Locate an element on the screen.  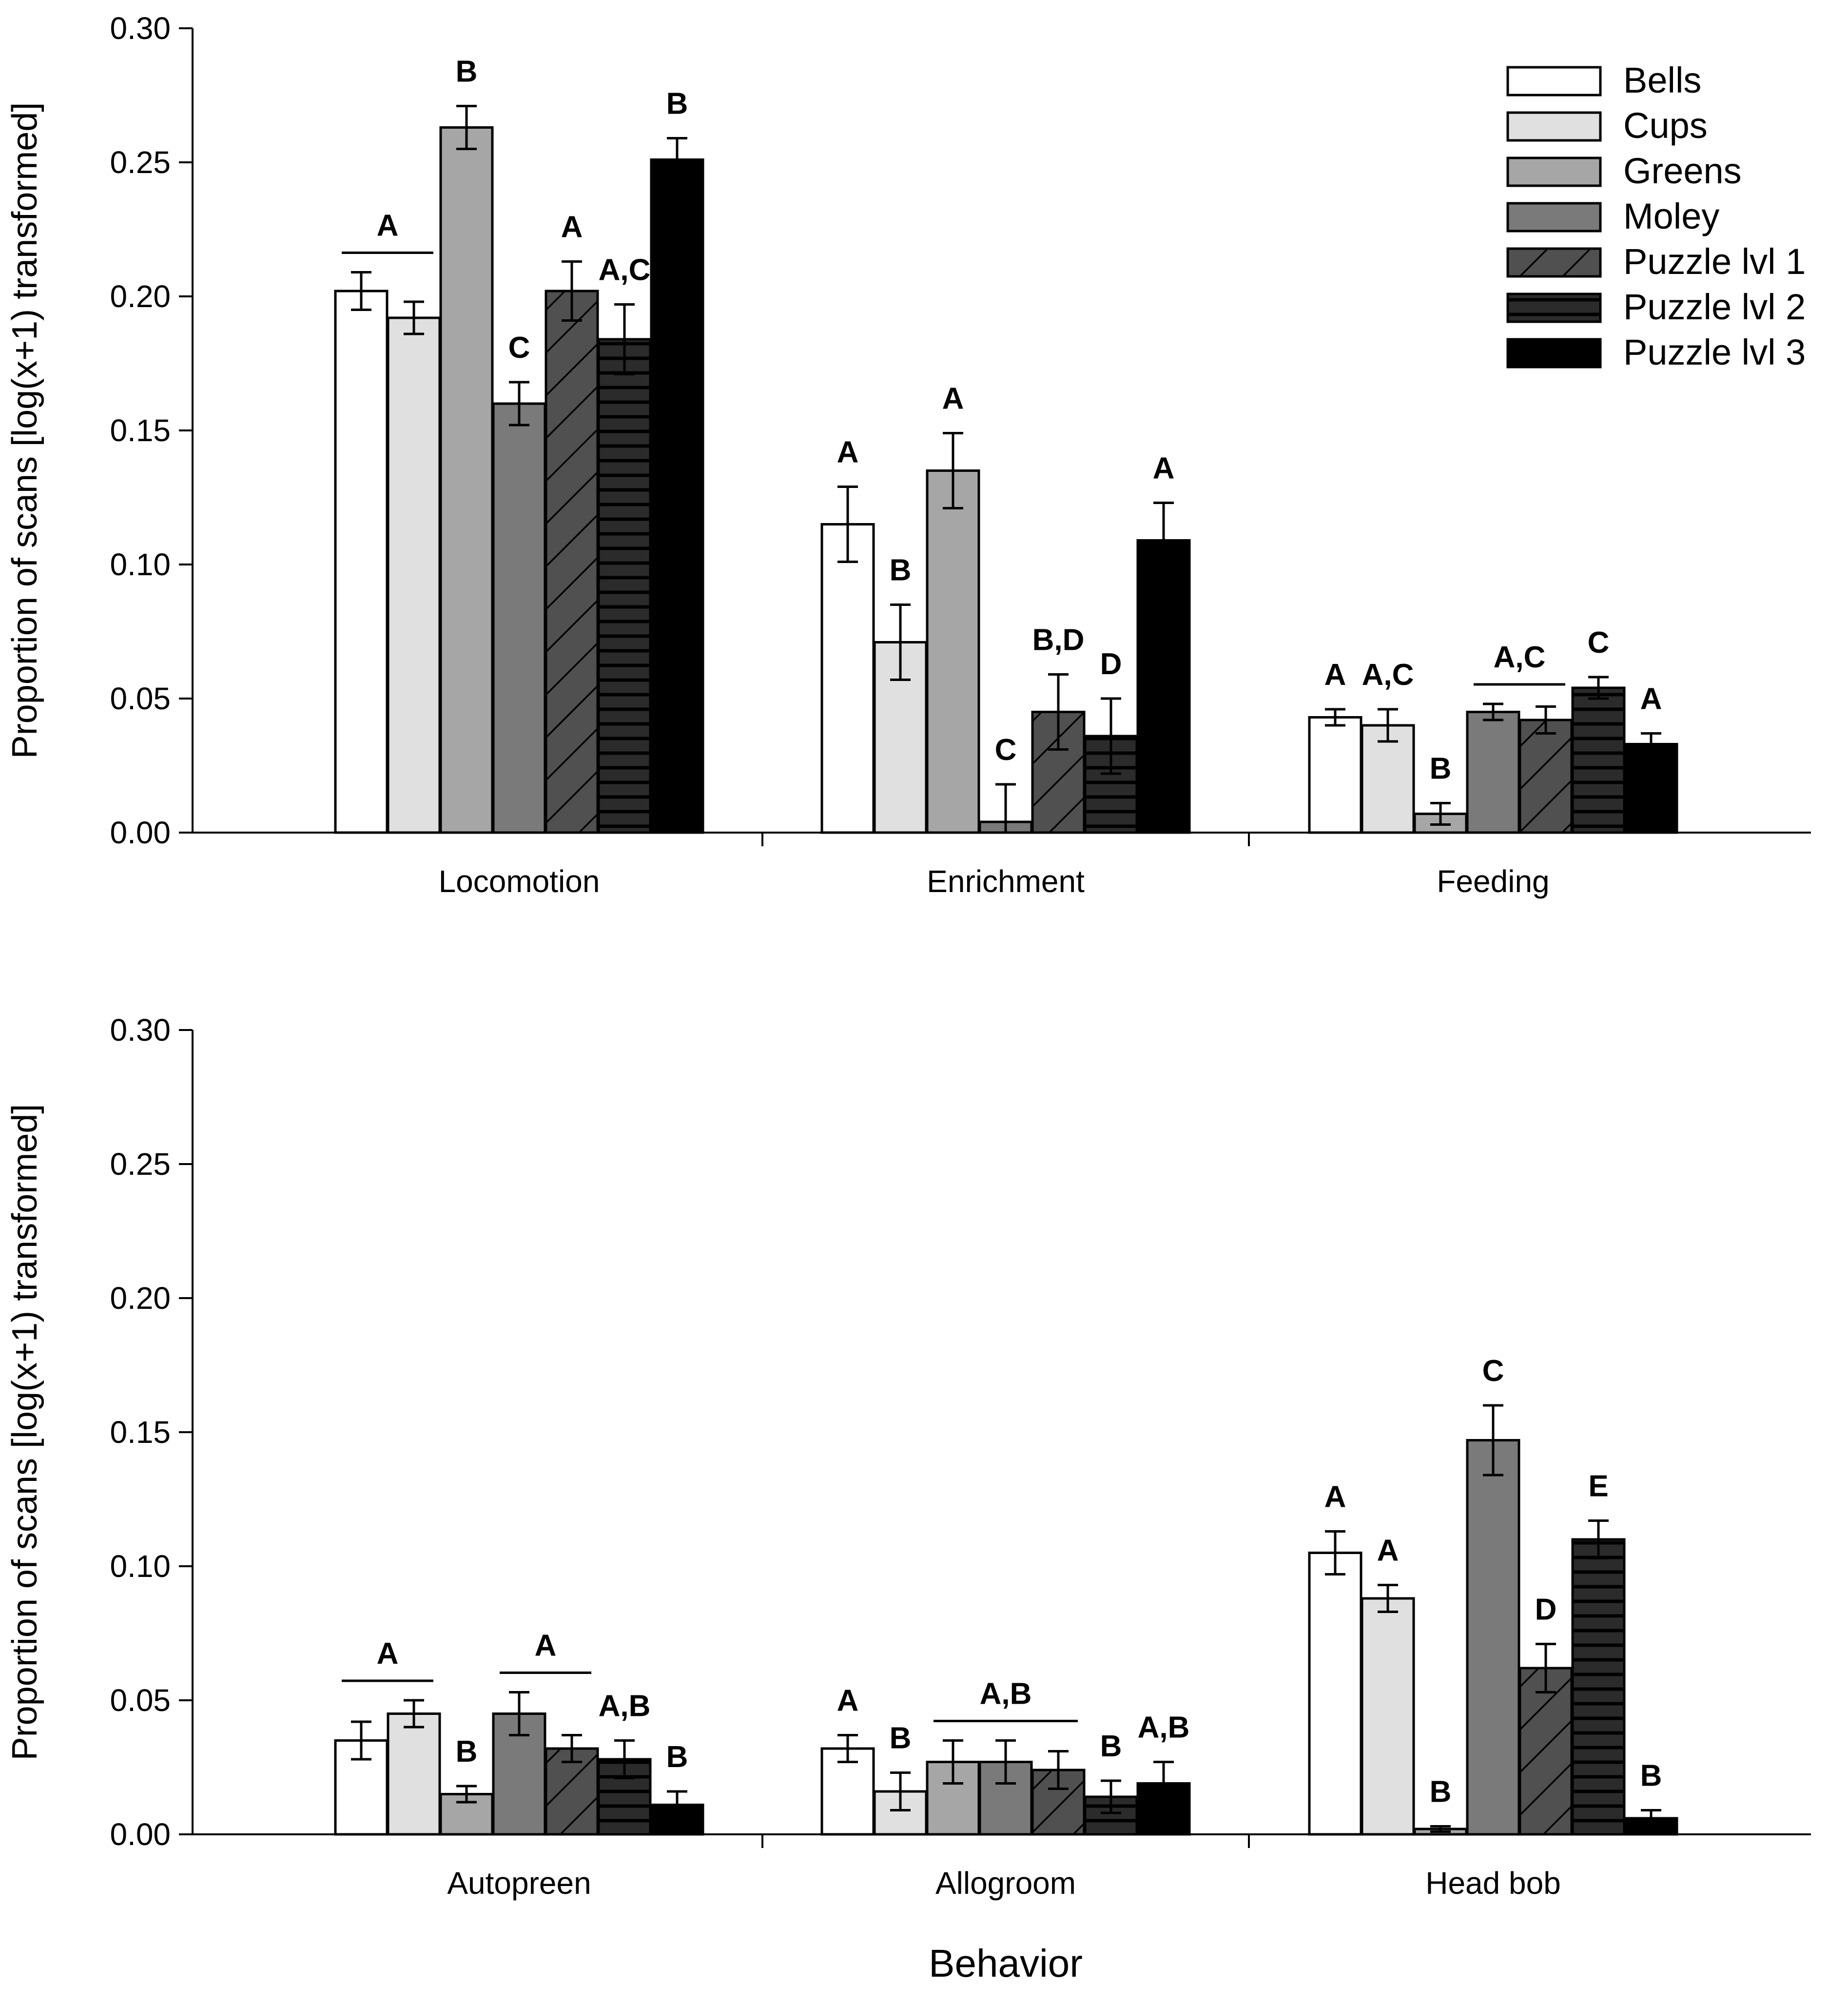
x-category-label-locomotion: Locomotion is located at coordinates (519, 882).